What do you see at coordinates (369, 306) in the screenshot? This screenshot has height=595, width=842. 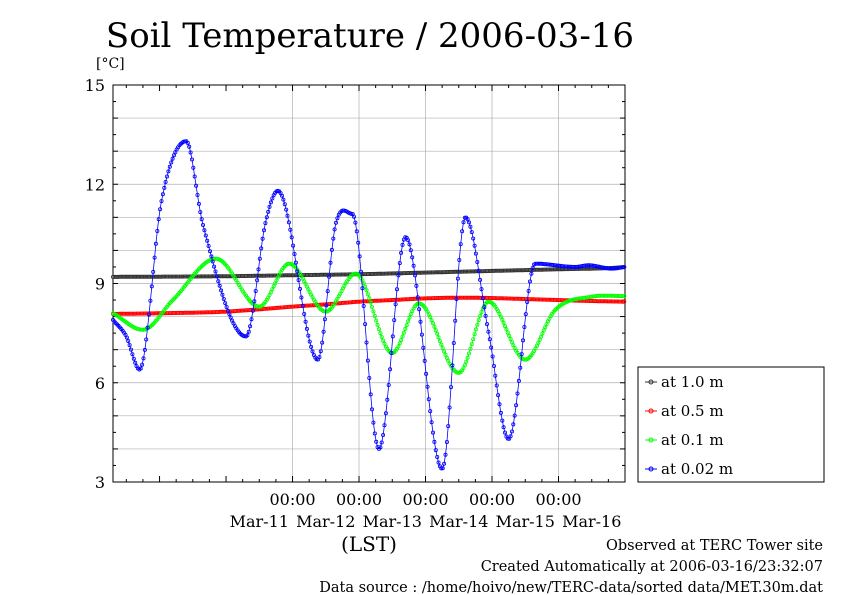 I see `series-line-at-0-5-m` at bounding box center [369, 306].